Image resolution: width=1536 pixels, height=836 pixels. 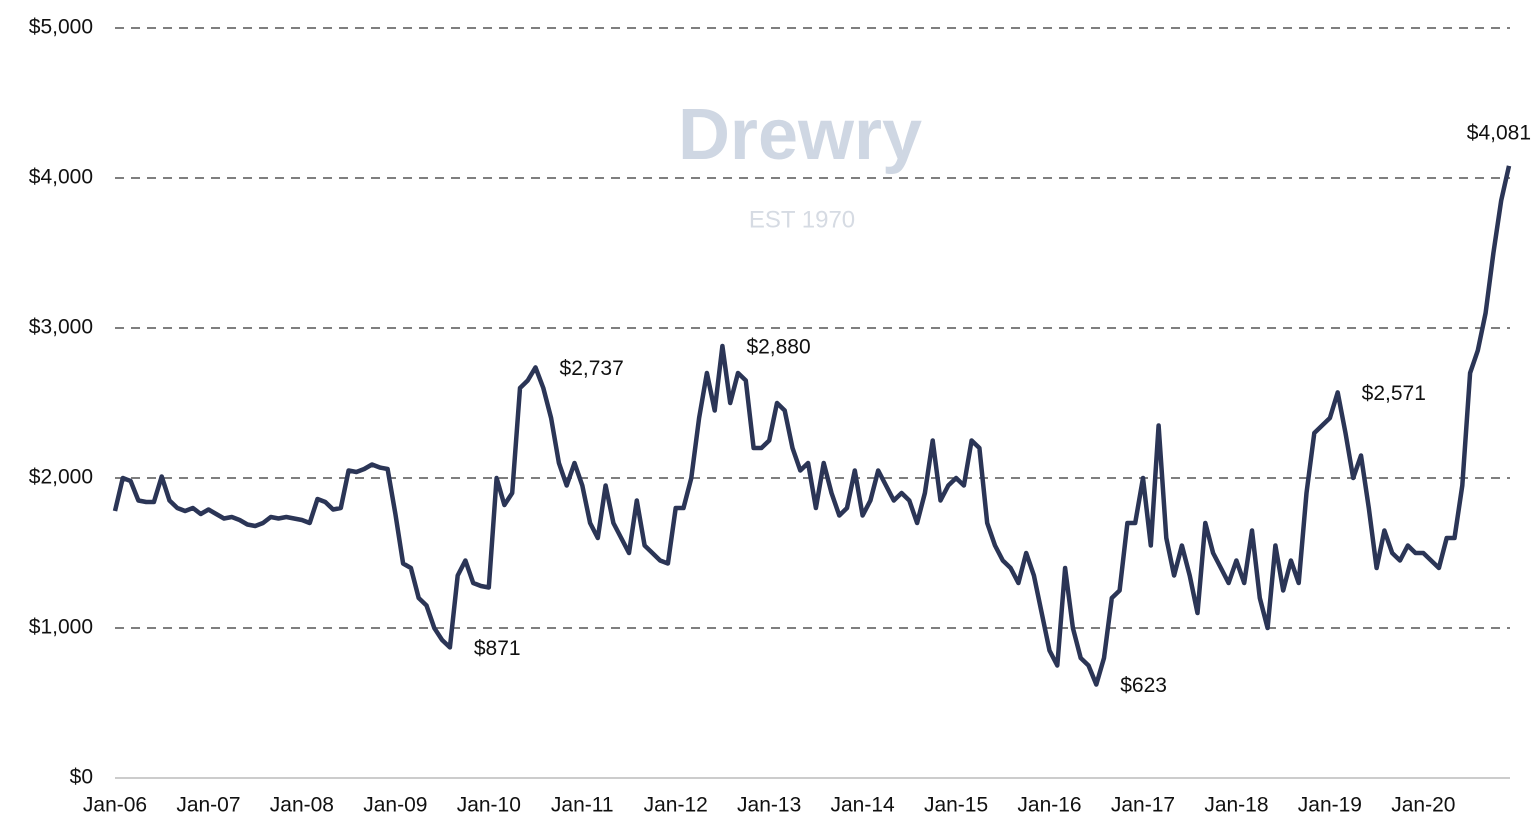 What do you see at coordinates (497, 648) in the screenshot?
I see `data-label: $871` at bounding box center [497, 648].